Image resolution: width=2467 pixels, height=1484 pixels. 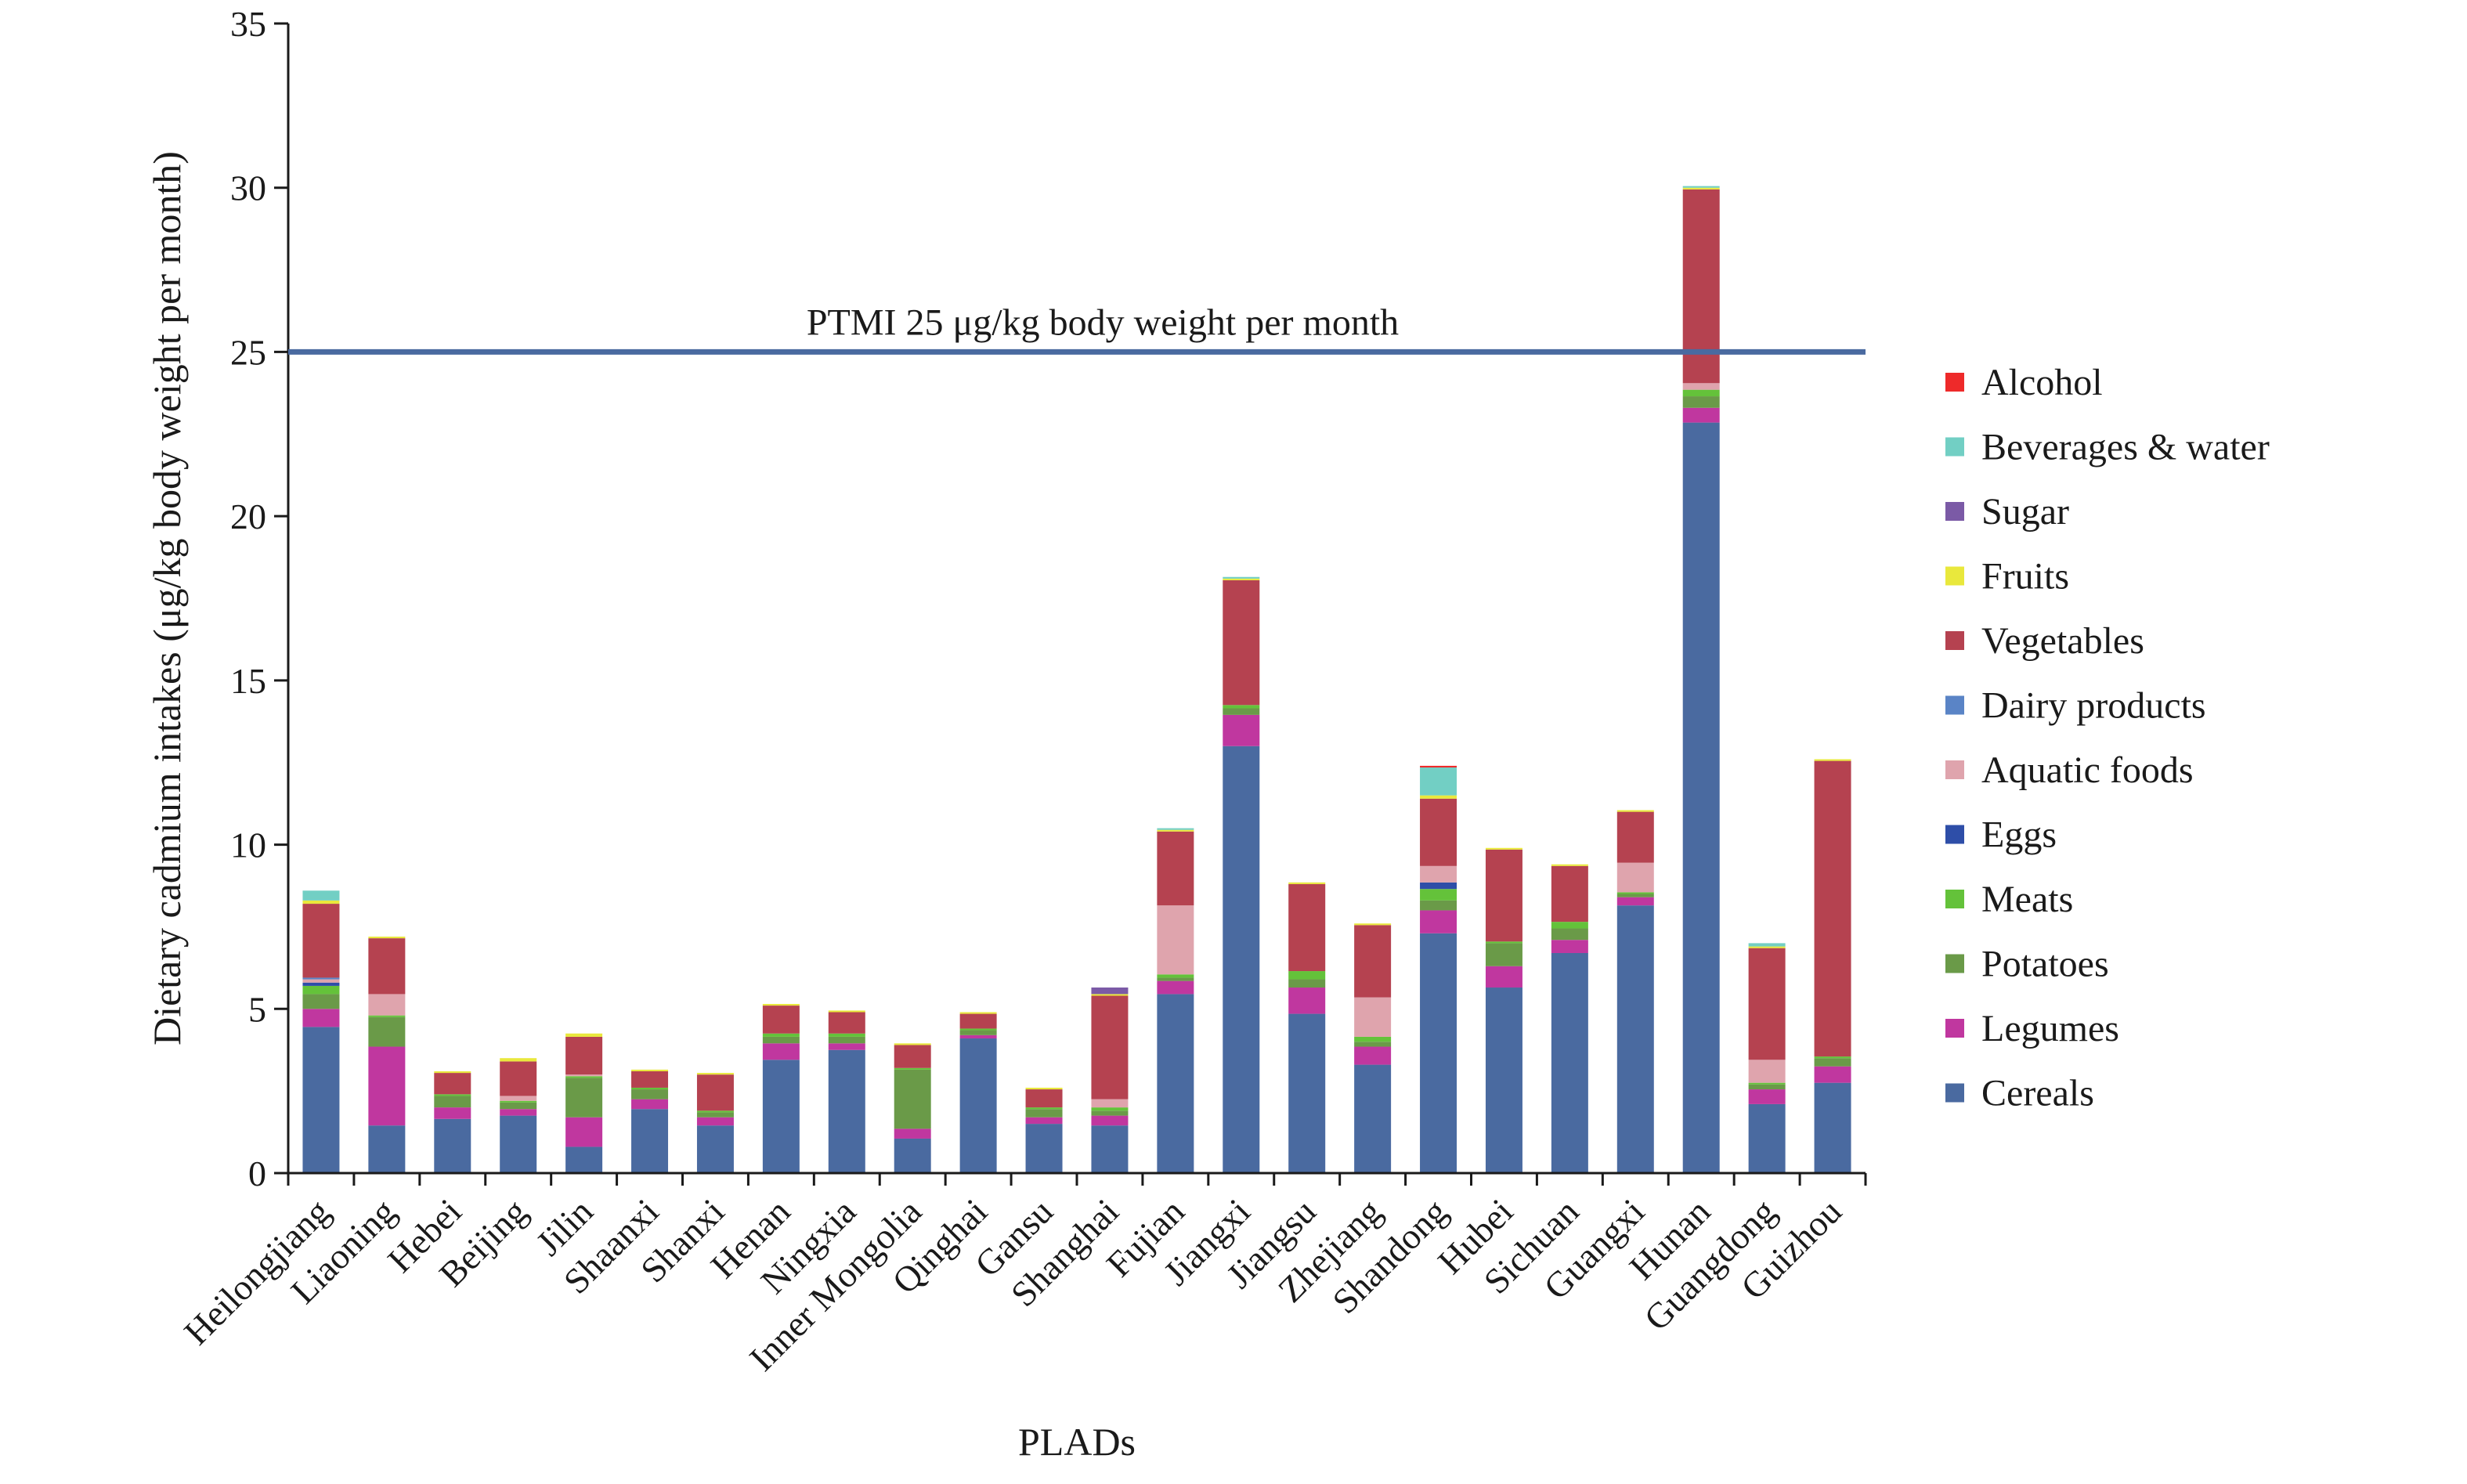 I want to click on bar-segment-sichuan-potatoes, so click(x=1569, y=934).